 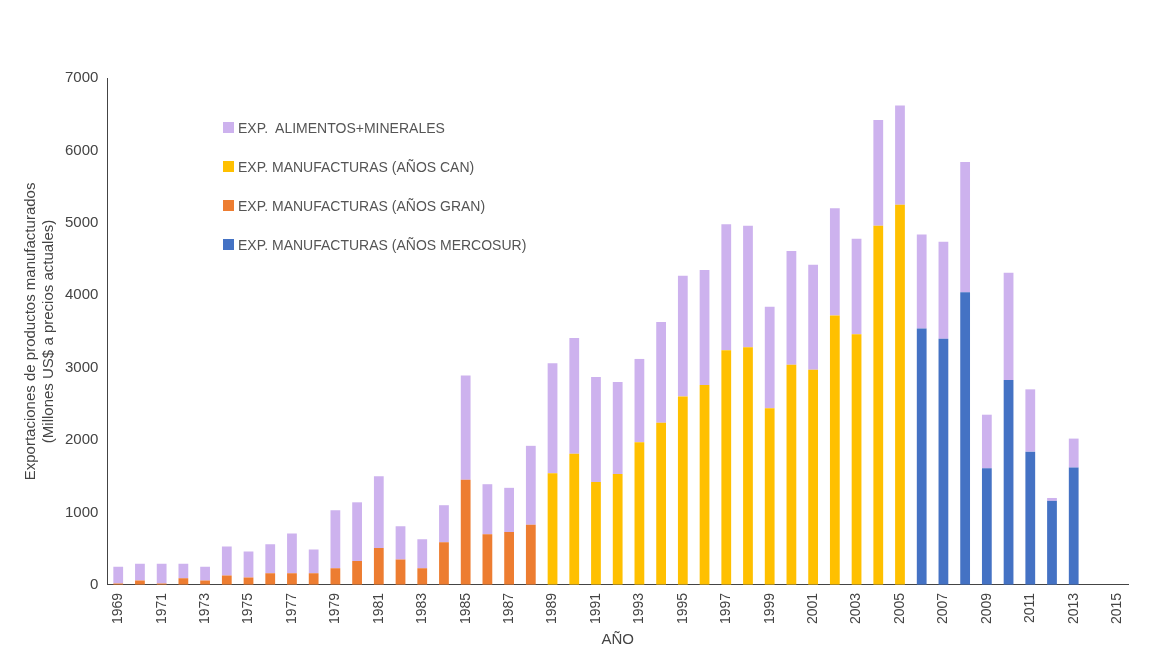 I want to click on x-tick-label: 2015, so click(x=1116, y=608).